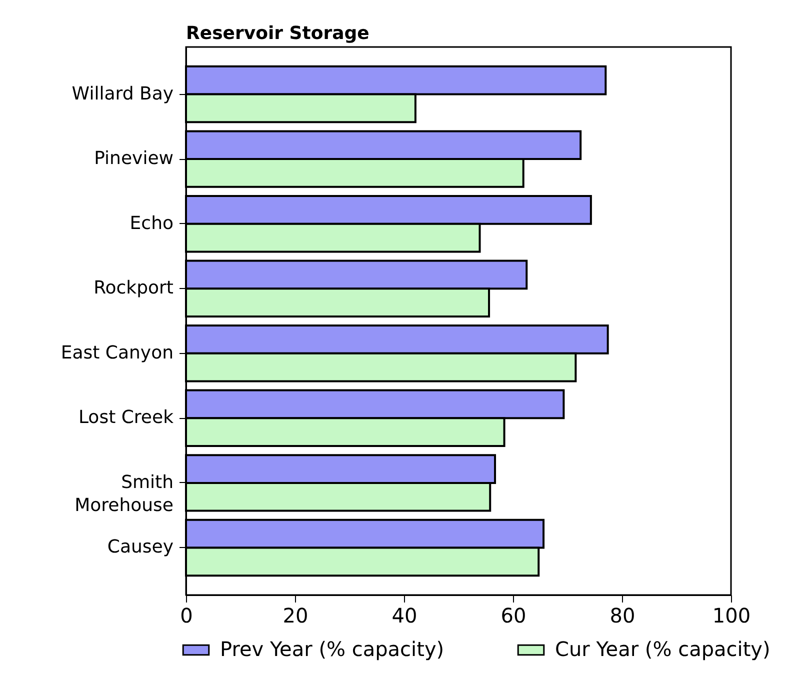 This screenshot has width=798, height=683. I want to click on y-tick-label: Pineview, so click(134, 159).